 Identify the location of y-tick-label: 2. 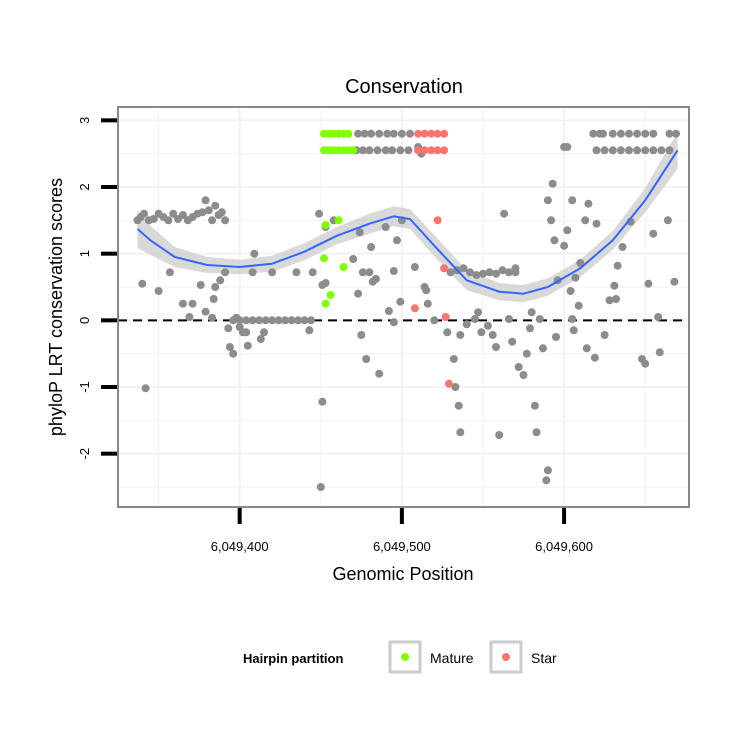
(84, 186).